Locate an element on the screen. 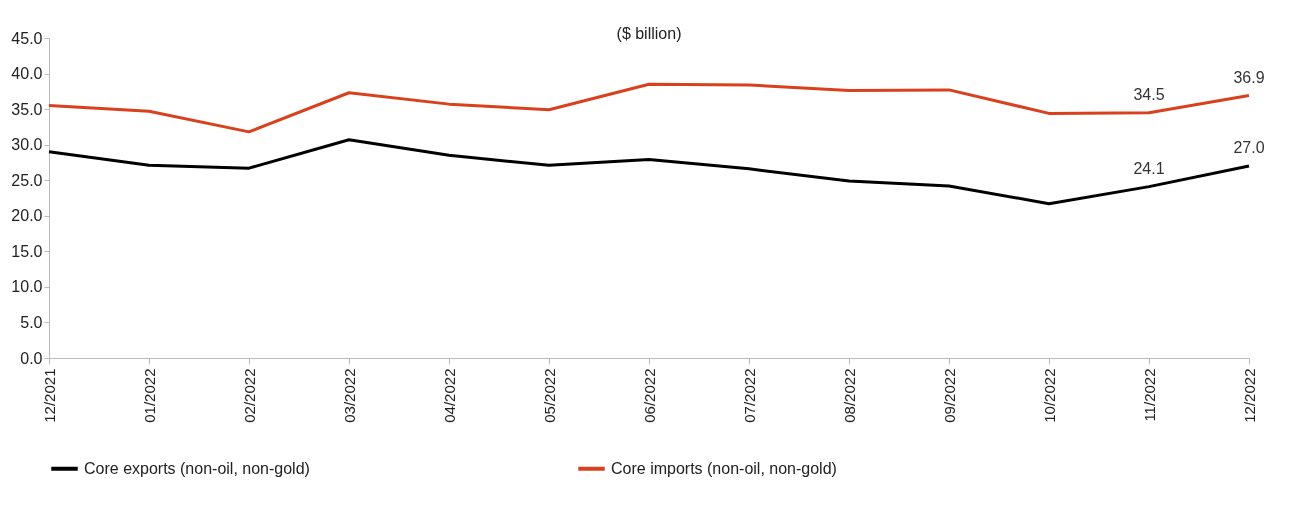 The image size is (1311, 506). line-series is located at coordinates (649, 108).